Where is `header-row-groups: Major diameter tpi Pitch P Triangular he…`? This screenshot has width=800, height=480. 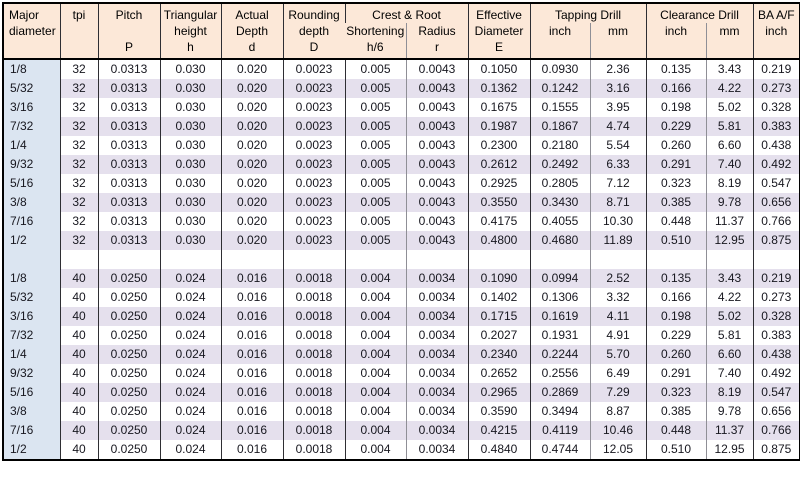
header-row-groups: Major diameter tpi Pitch P Triangular he… is located at coordinates (401, 31).